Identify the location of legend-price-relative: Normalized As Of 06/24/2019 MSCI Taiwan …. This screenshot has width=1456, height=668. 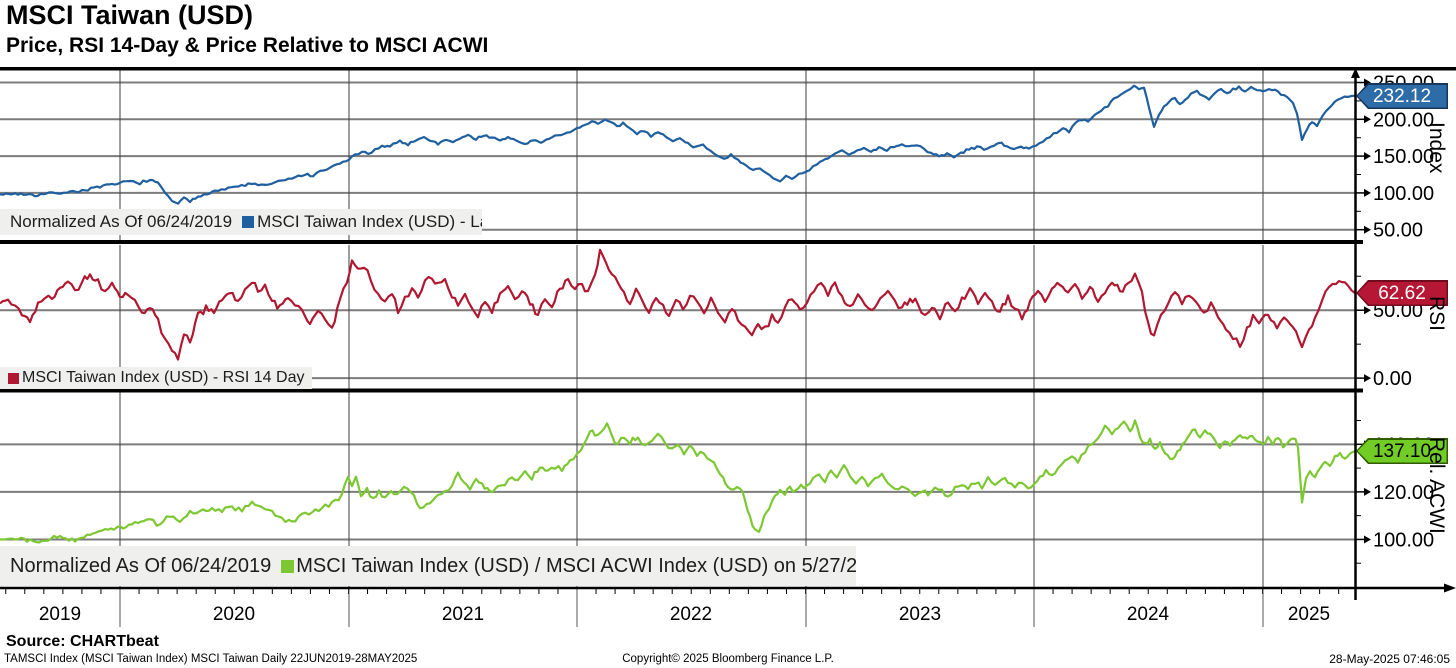
(428, 566).